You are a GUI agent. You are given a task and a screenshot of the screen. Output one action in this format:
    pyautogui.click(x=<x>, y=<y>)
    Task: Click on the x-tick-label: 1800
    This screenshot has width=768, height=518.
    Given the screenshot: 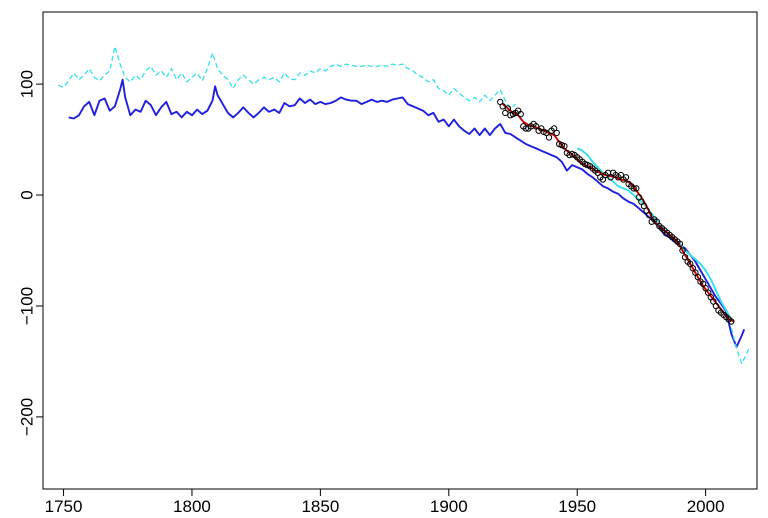 What is the action you would take?
    pyautogui.click(x=192, y=506)
    